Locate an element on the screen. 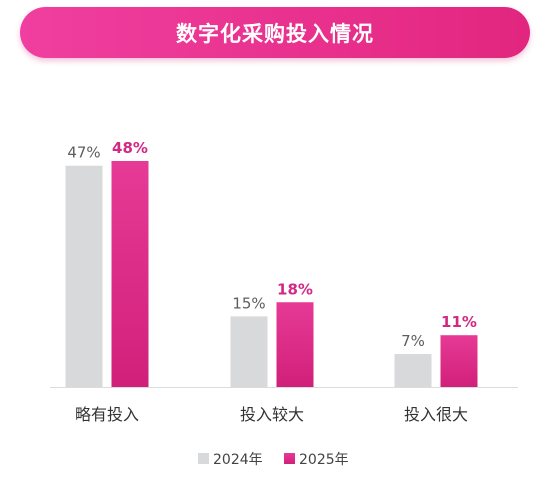 The width and height of the screenshot is (553, 482). data-label-2025-1: 48% is located at coordinates (130, 148).